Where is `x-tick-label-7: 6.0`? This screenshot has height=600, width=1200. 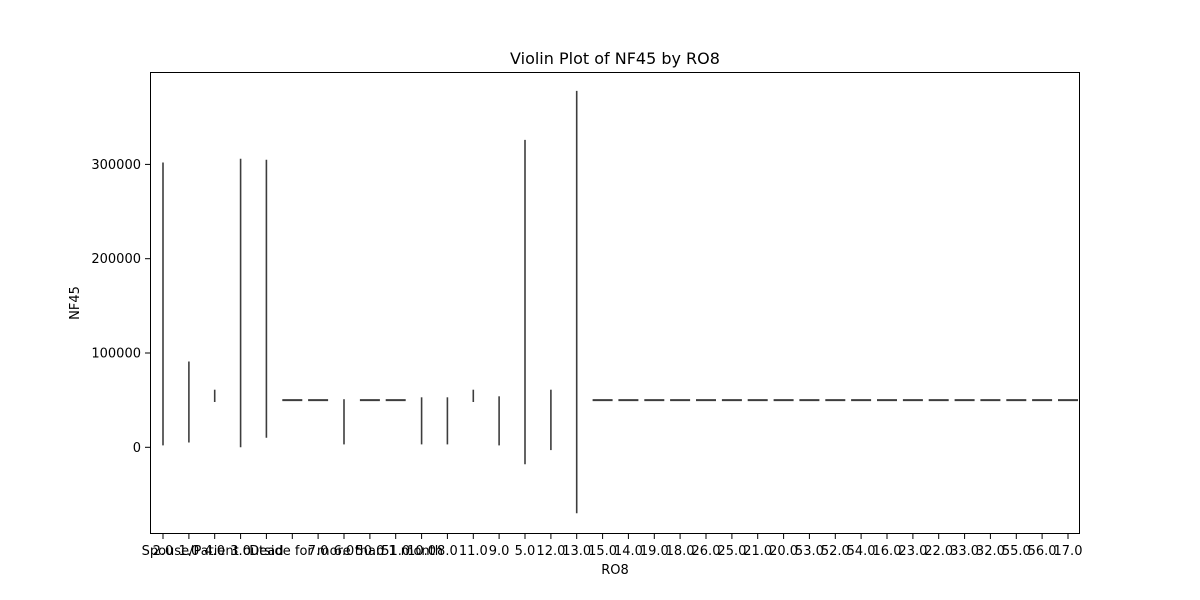
x-tick-label-7: 6.0 is located at coordinates (344, 551).